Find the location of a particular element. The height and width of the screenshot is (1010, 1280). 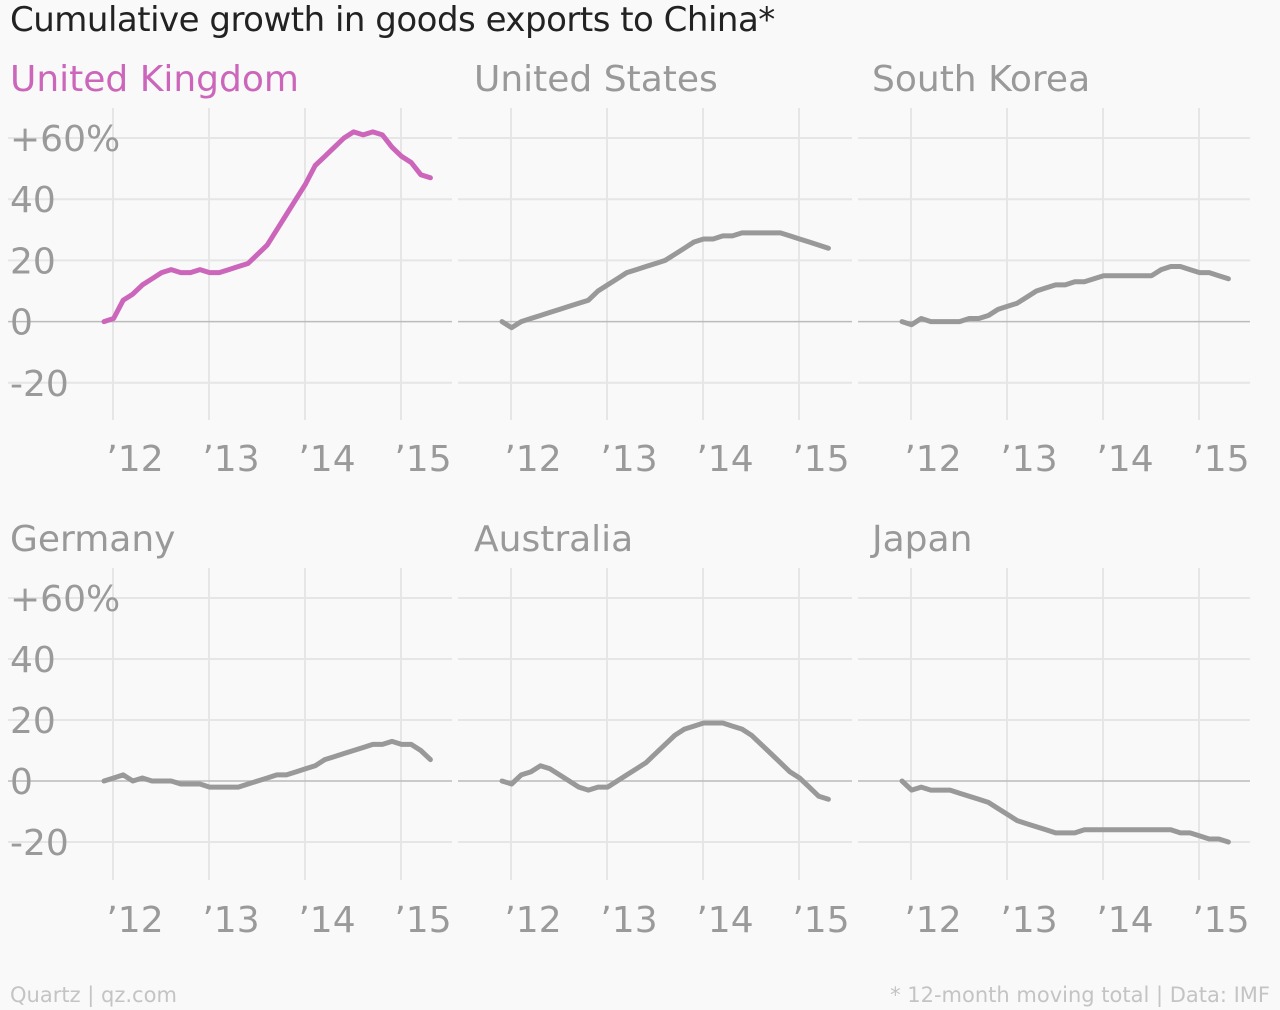

panel-australia: ’12 ’13 ’14 ’15 Australia is located at coordinates (655, 730).